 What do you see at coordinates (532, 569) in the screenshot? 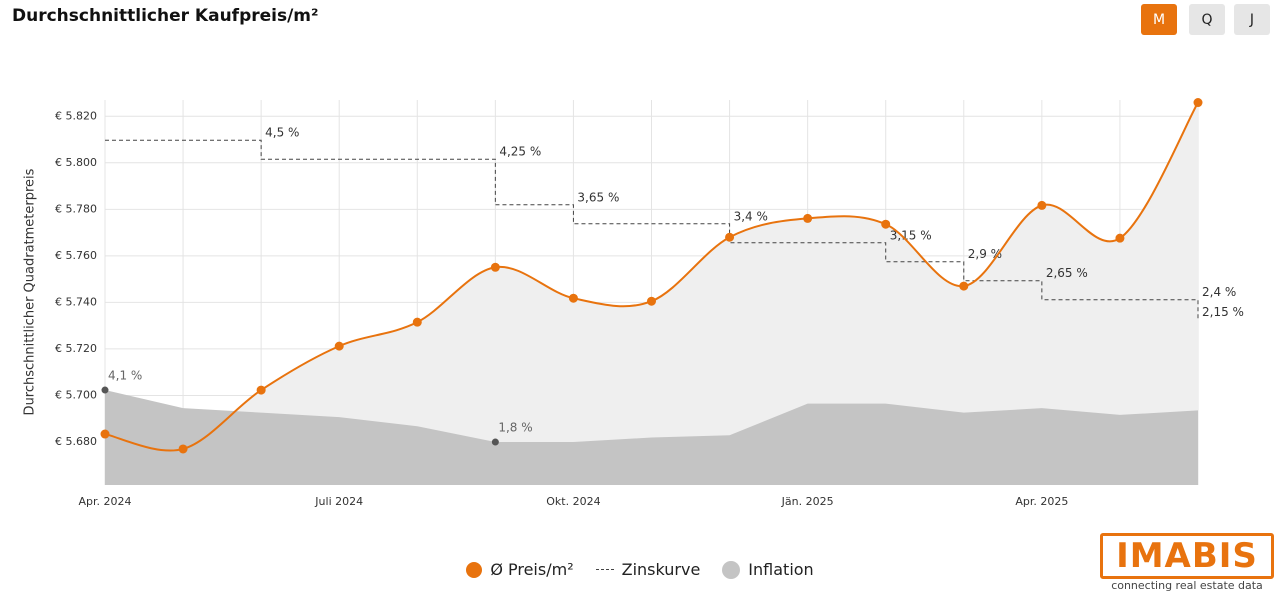
I see `legend-label: Ø Preis/m²` at bounding box center [532, 569].